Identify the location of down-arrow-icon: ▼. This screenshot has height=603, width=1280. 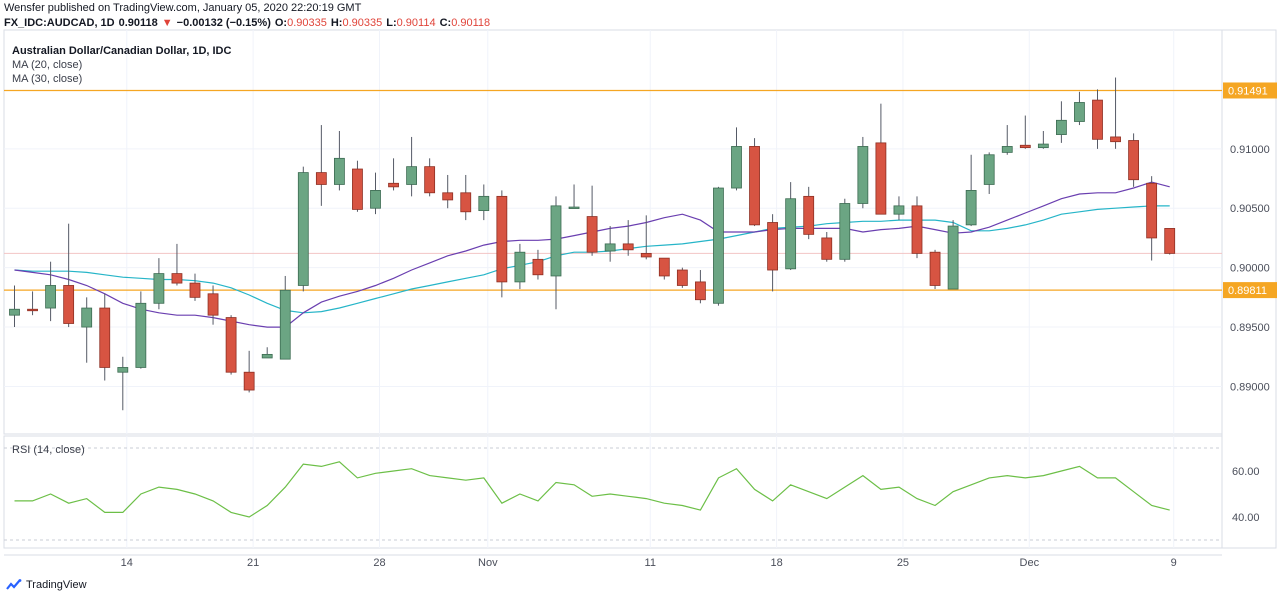
(167, 23).